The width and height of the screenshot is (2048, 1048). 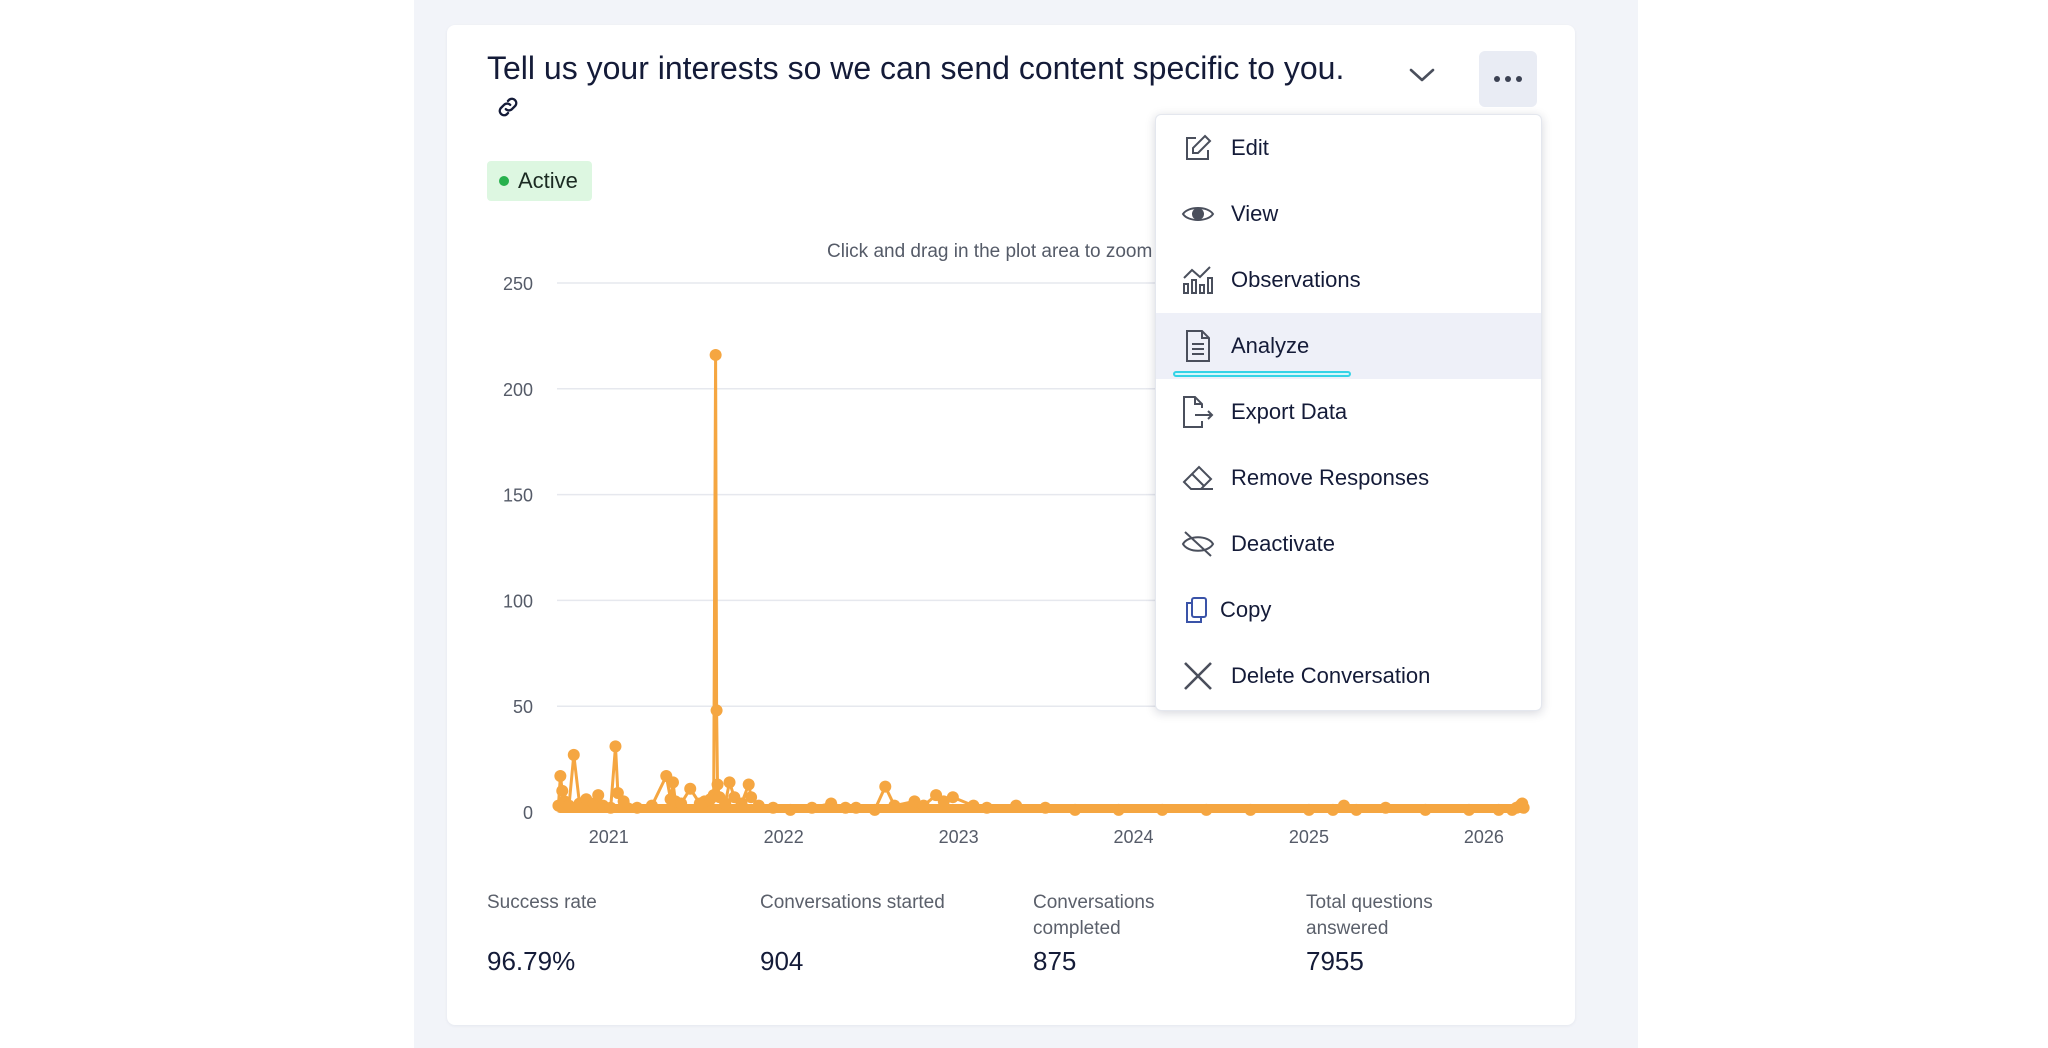 What do you see at coordinates (1255, 213) in the screenshot?
I see `menu-item-label: View` at bounding box center [1255, 213].